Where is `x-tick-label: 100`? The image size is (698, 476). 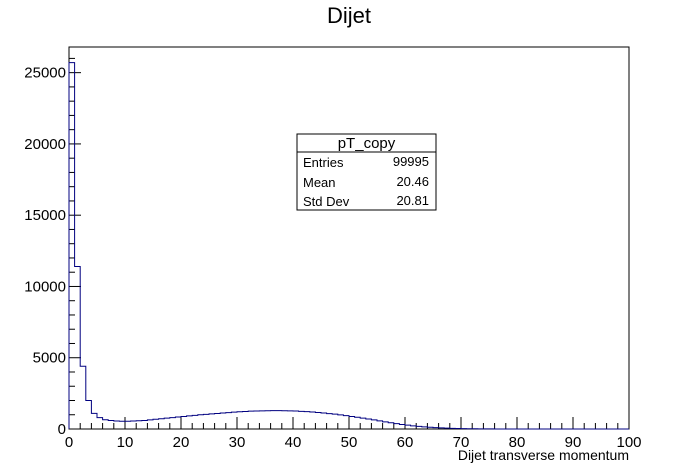 x-tick-label: 100 is located at coordinates (628, 442).